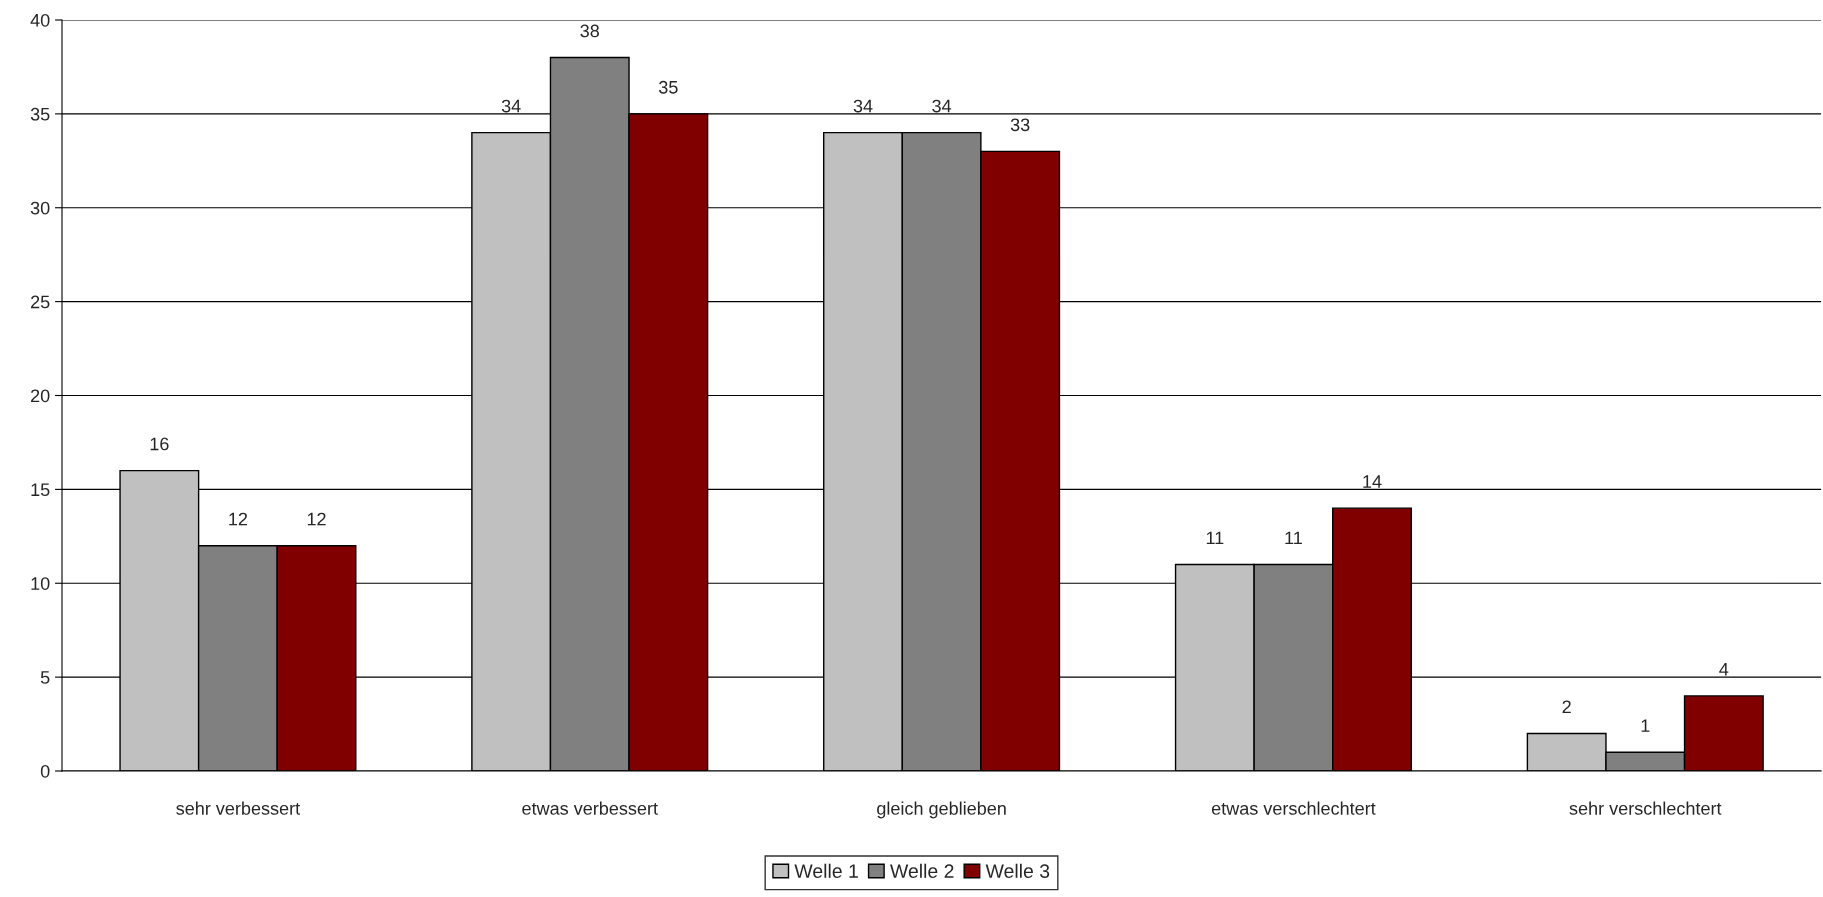 This screenshot has height=897, width=1823. What do you see at coordinates (826, 870) in the screenshot?
I see `legend-label: Welle 1` at bounding box center [826, 870].